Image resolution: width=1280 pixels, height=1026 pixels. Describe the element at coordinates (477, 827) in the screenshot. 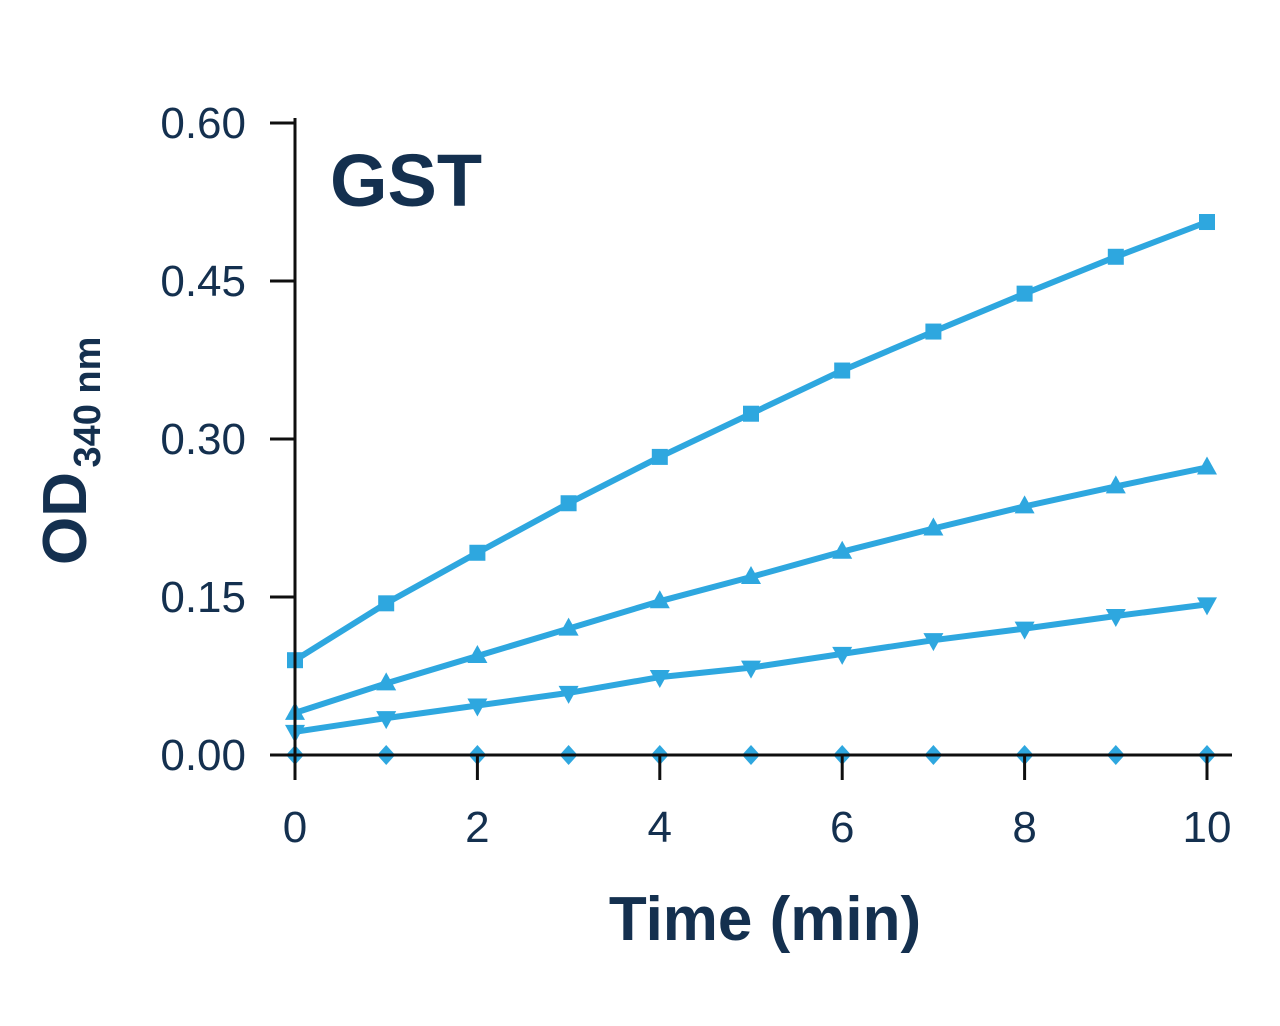

I see `x-tick-label: 2` at that location.